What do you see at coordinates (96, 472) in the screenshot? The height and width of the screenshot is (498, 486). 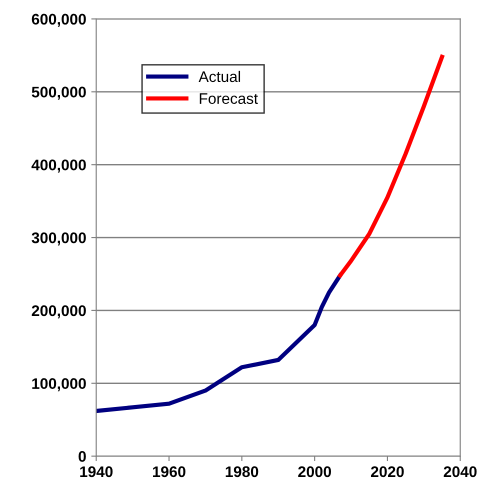 I see `x-tick-label: 1940` at bounding box center [96, 472].